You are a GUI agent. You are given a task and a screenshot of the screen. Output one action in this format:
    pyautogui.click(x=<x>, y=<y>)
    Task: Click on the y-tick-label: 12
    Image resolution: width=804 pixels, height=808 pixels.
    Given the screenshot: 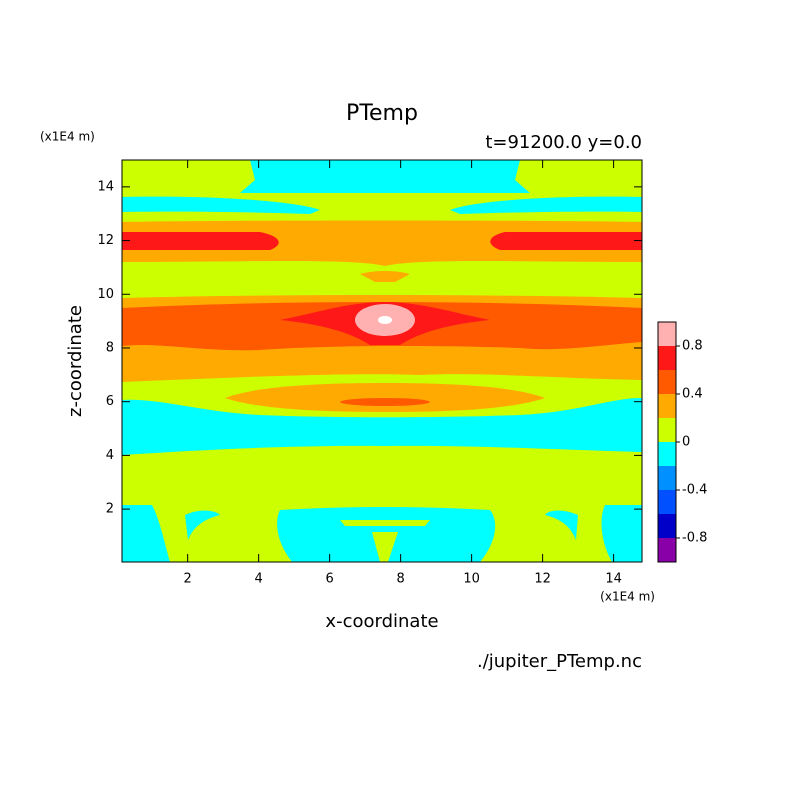 What is the action you would take?
    pyautogui.click(x=105, y=240)
    